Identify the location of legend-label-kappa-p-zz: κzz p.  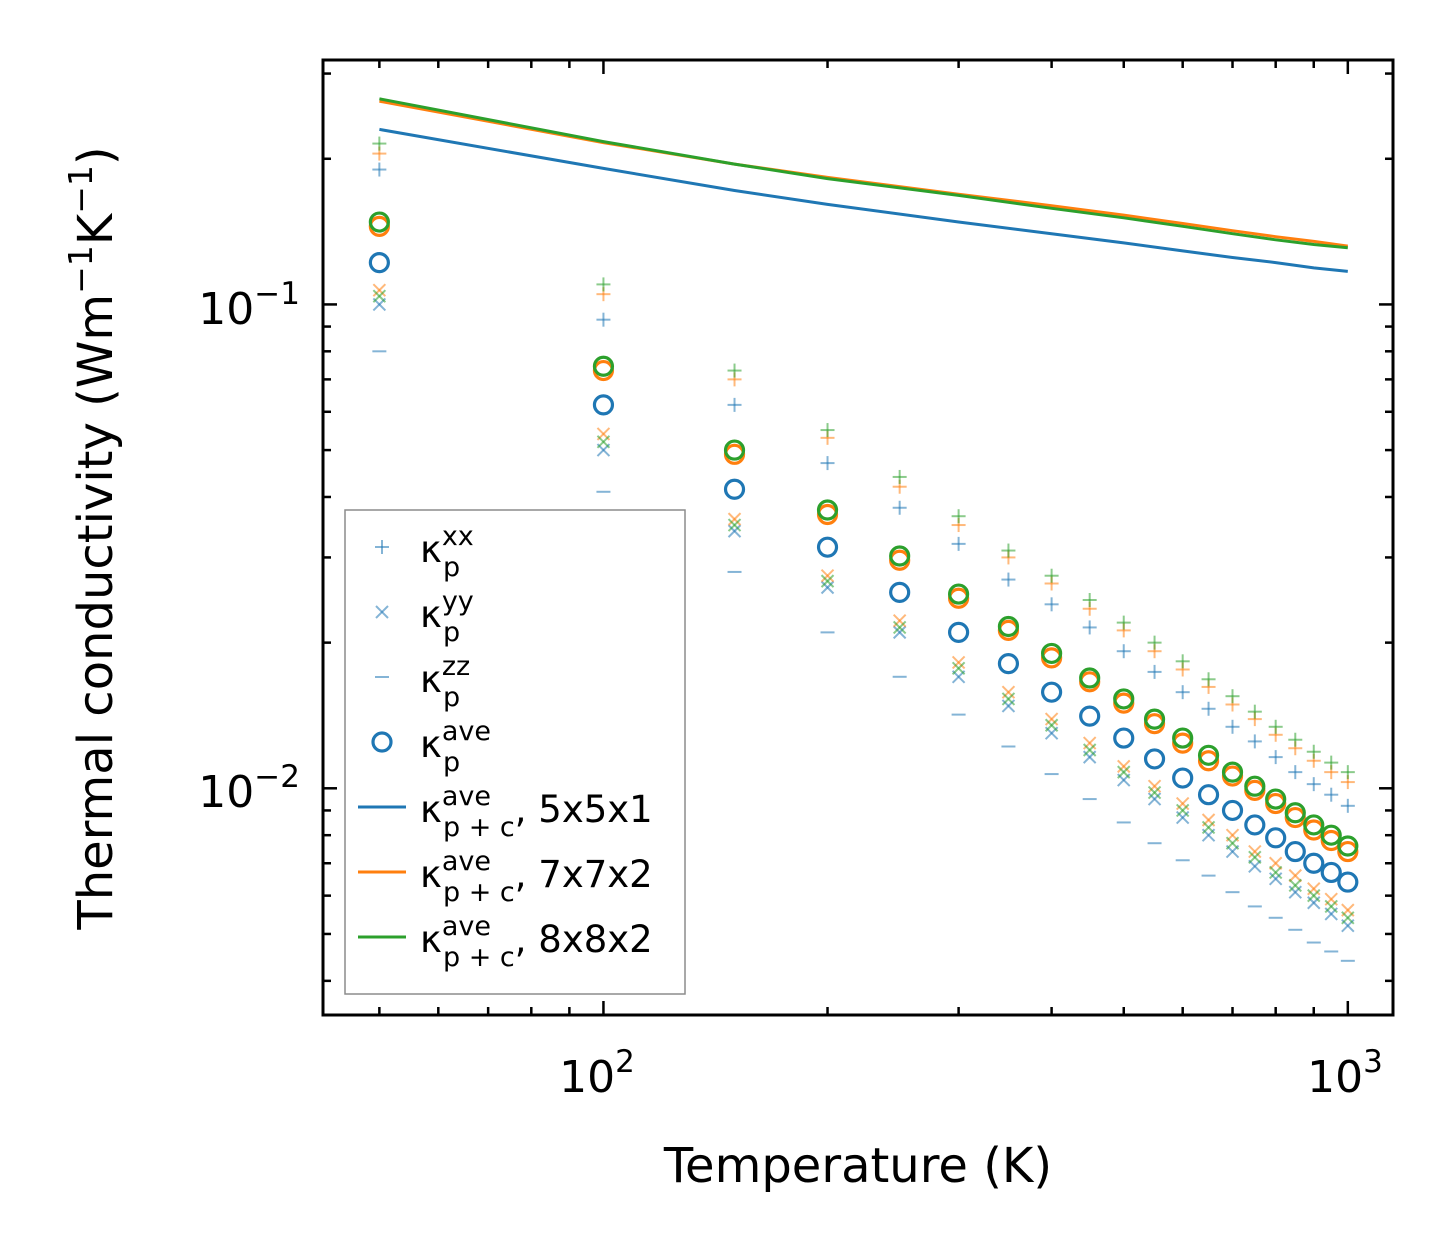
(445, 682).